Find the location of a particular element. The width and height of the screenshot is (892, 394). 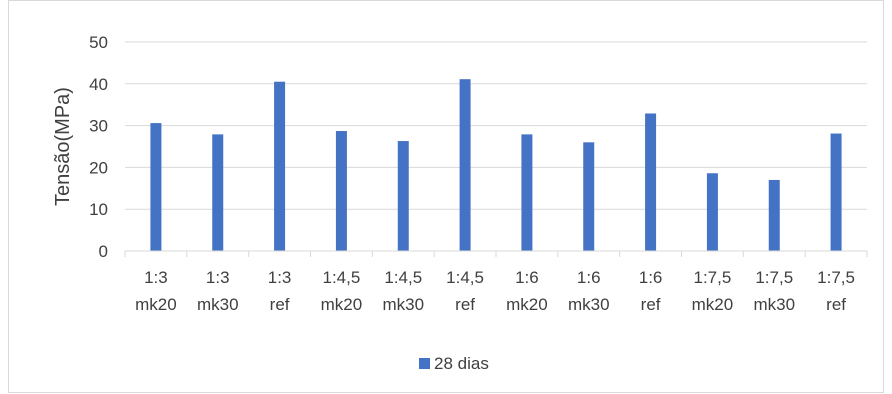

x-tick-label: 1:6 mk20 is located at coordinates (527, 291).